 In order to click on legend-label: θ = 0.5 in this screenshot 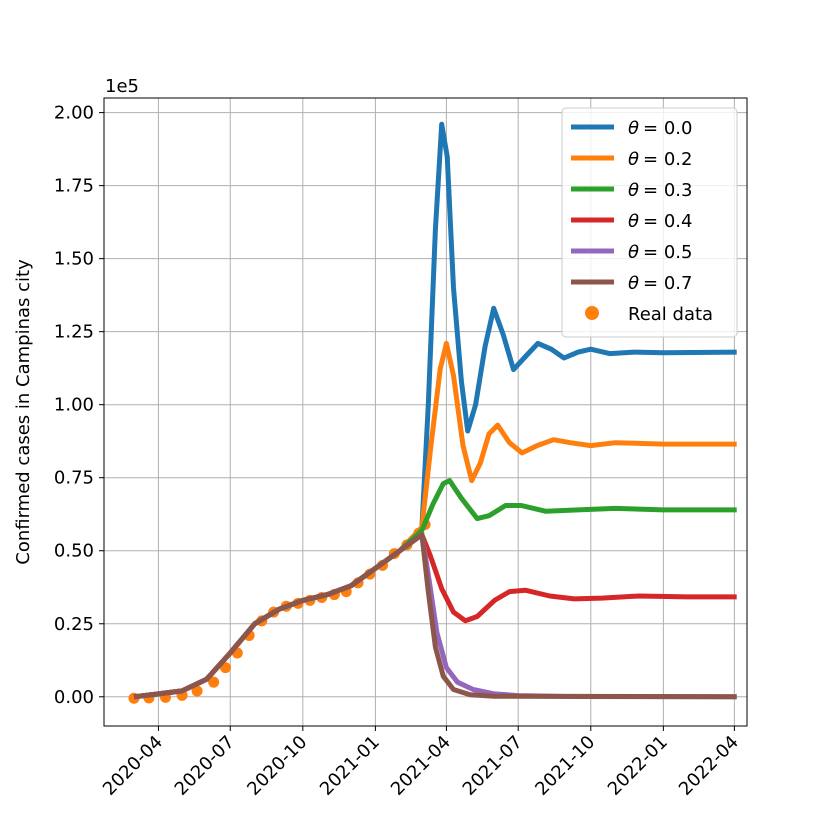, I will do `click(660, 252)`.